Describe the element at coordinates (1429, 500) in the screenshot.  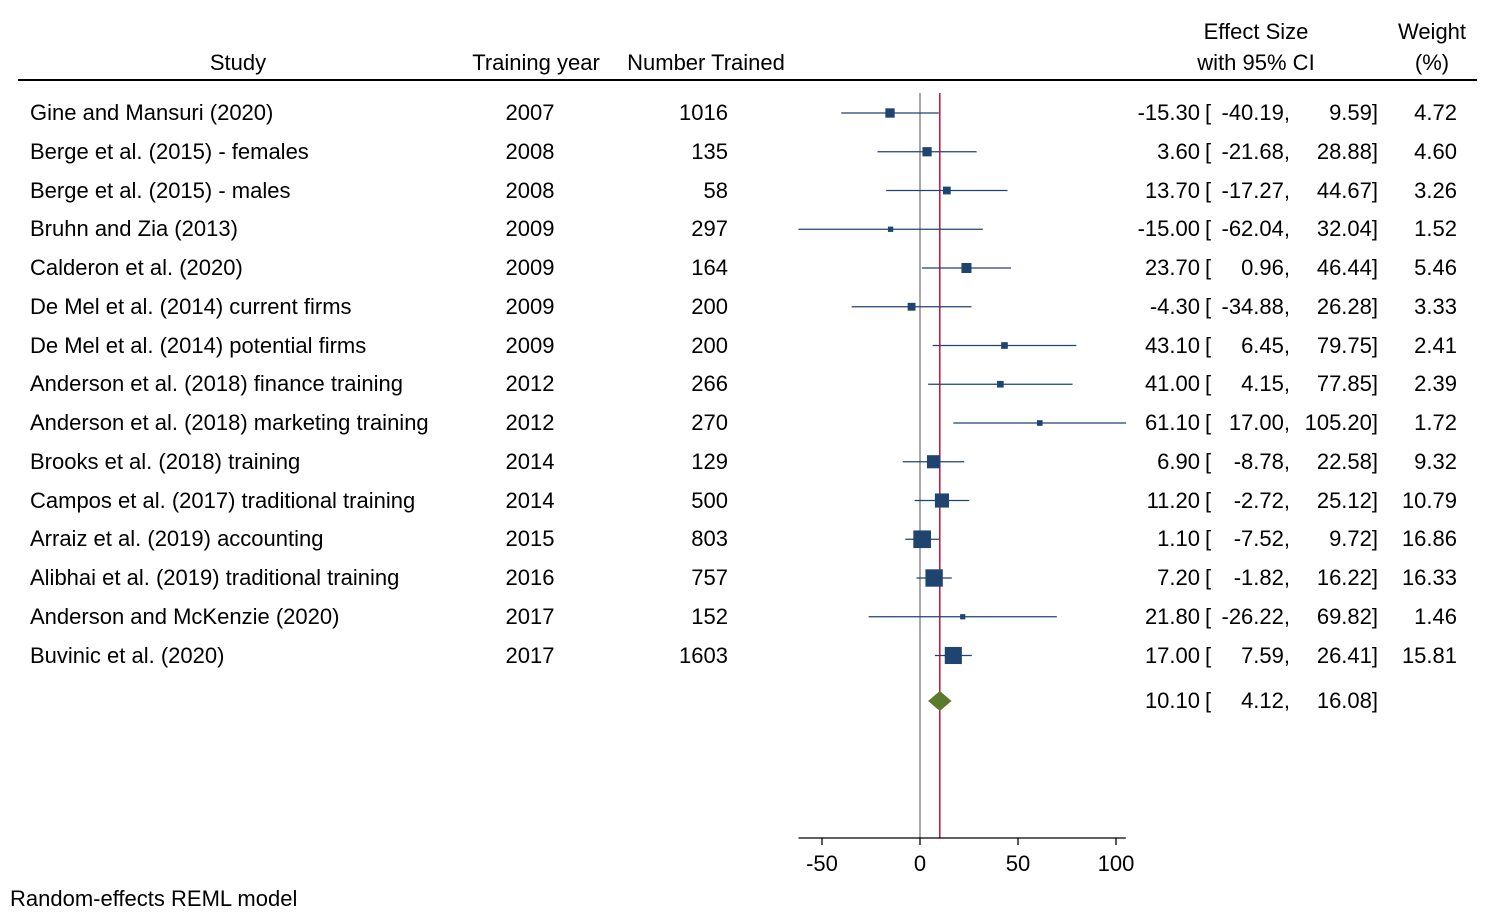
I see `weight: 10.79` at that location.